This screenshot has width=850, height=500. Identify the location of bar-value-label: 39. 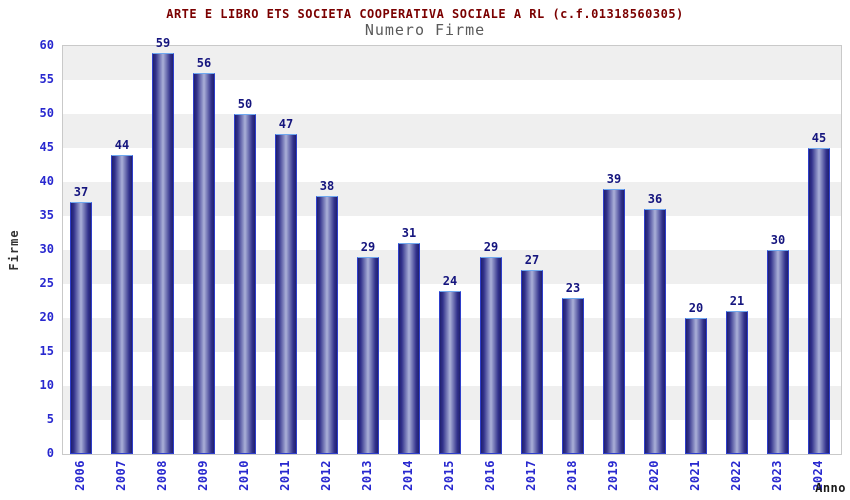
(614, 178).